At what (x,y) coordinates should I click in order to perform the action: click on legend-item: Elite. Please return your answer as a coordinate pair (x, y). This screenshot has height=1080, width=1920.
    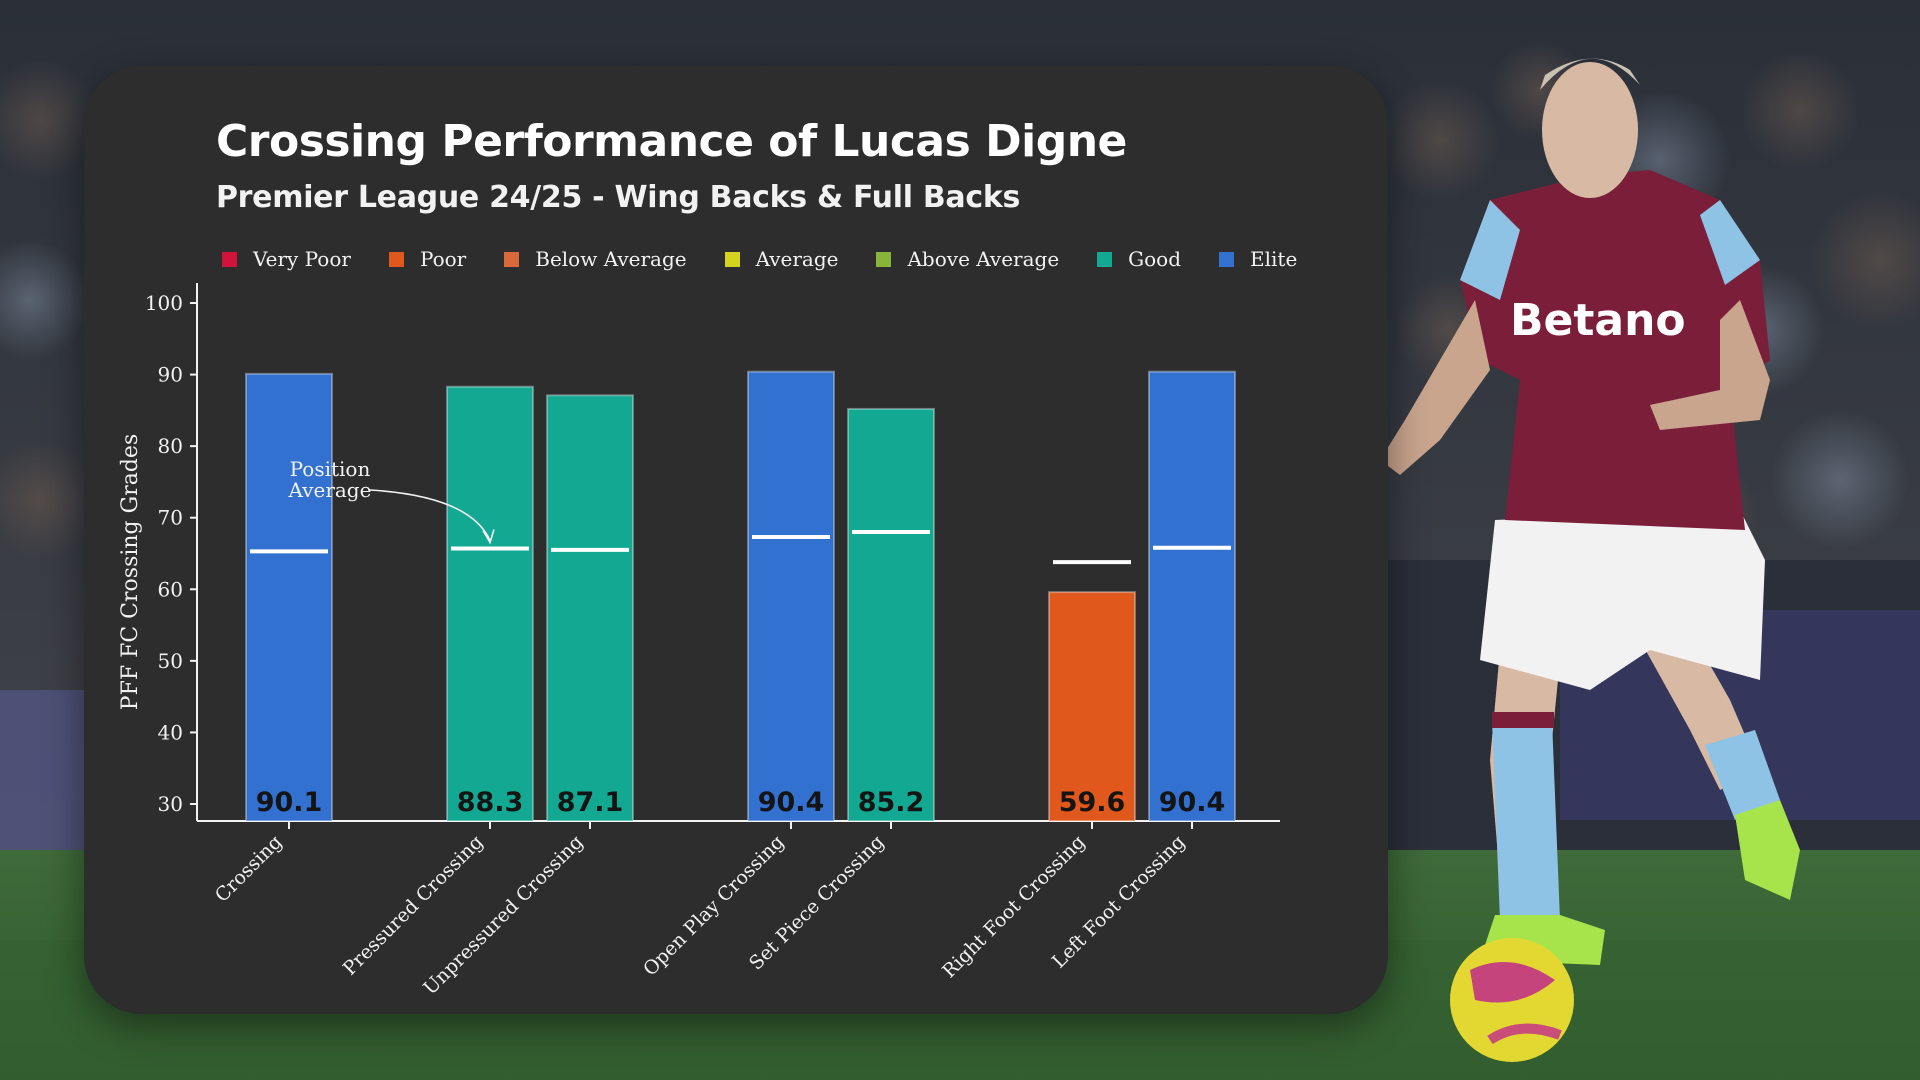
    Looking at the image, I should click on (1258, 259).